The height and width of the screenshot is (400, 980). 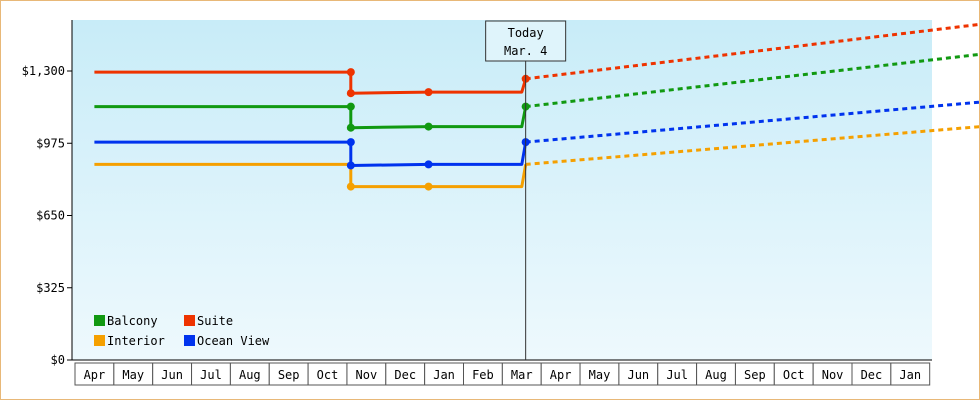 What do you see at coordinates (132, 321) in the screenshot?
I see `legend-label: Balcony` at bounding box center [132, 321].